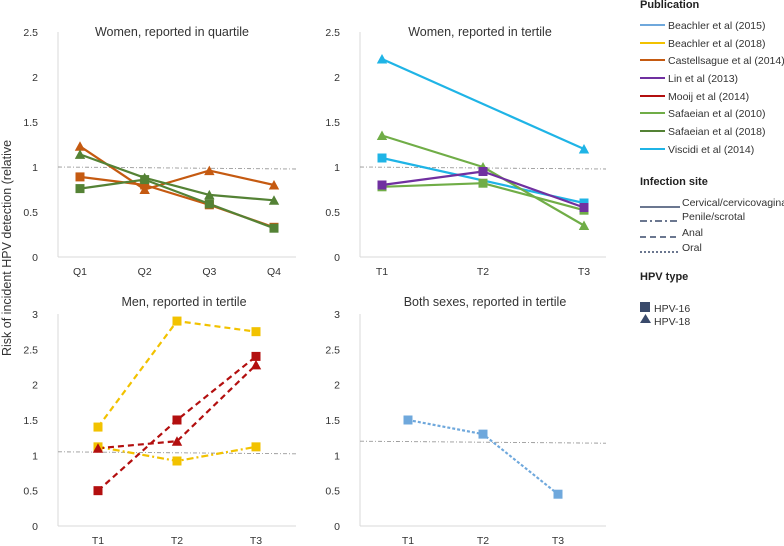 The height and width of the screenshot is (546, 784). I want to click on panel-title: Women, reported in tertile, so click(480, 32).